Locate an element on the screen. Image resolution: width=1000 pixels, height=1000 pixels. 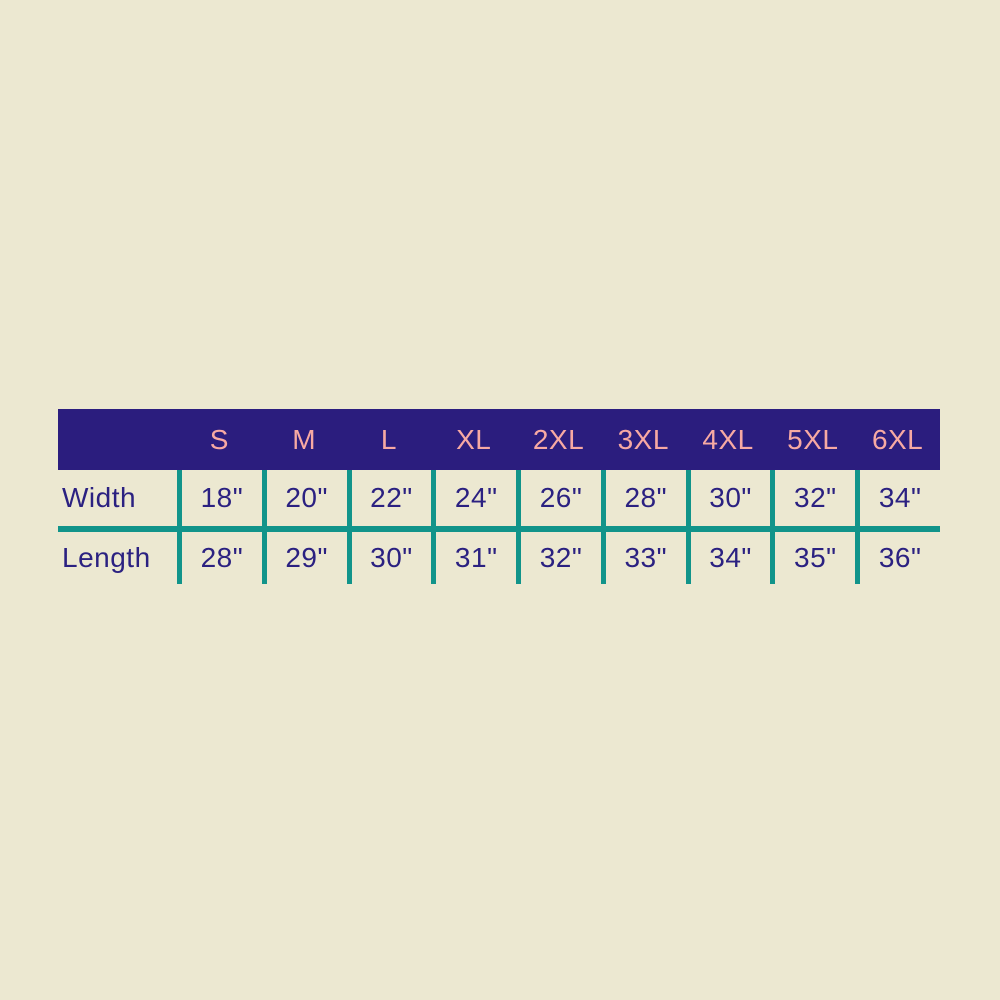
length-value-s: 28" is located at coordinates (219, 555).